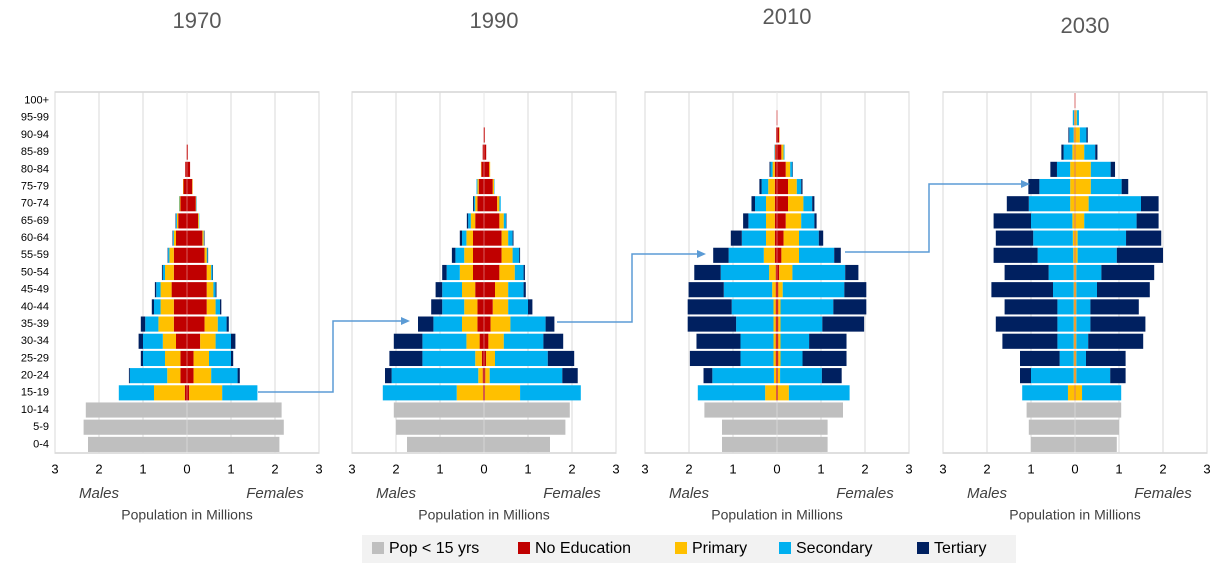 This screenshot has width=1215, height=563. Describe the element at coordinates (35, 307) in the screenshot. I see `y-tick-label: 40-44` at that location.